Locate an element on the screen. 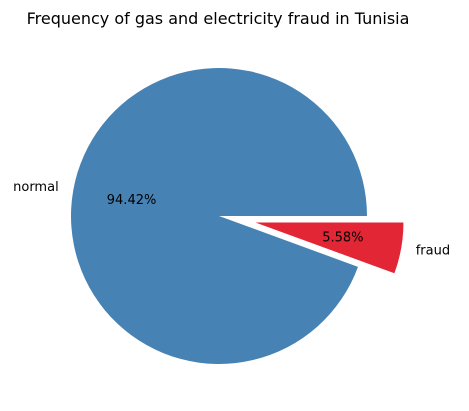 The height and width of the screenshot is (411, 469). percent-label-fraud: 5.58% is located at coordinates (342, 237).